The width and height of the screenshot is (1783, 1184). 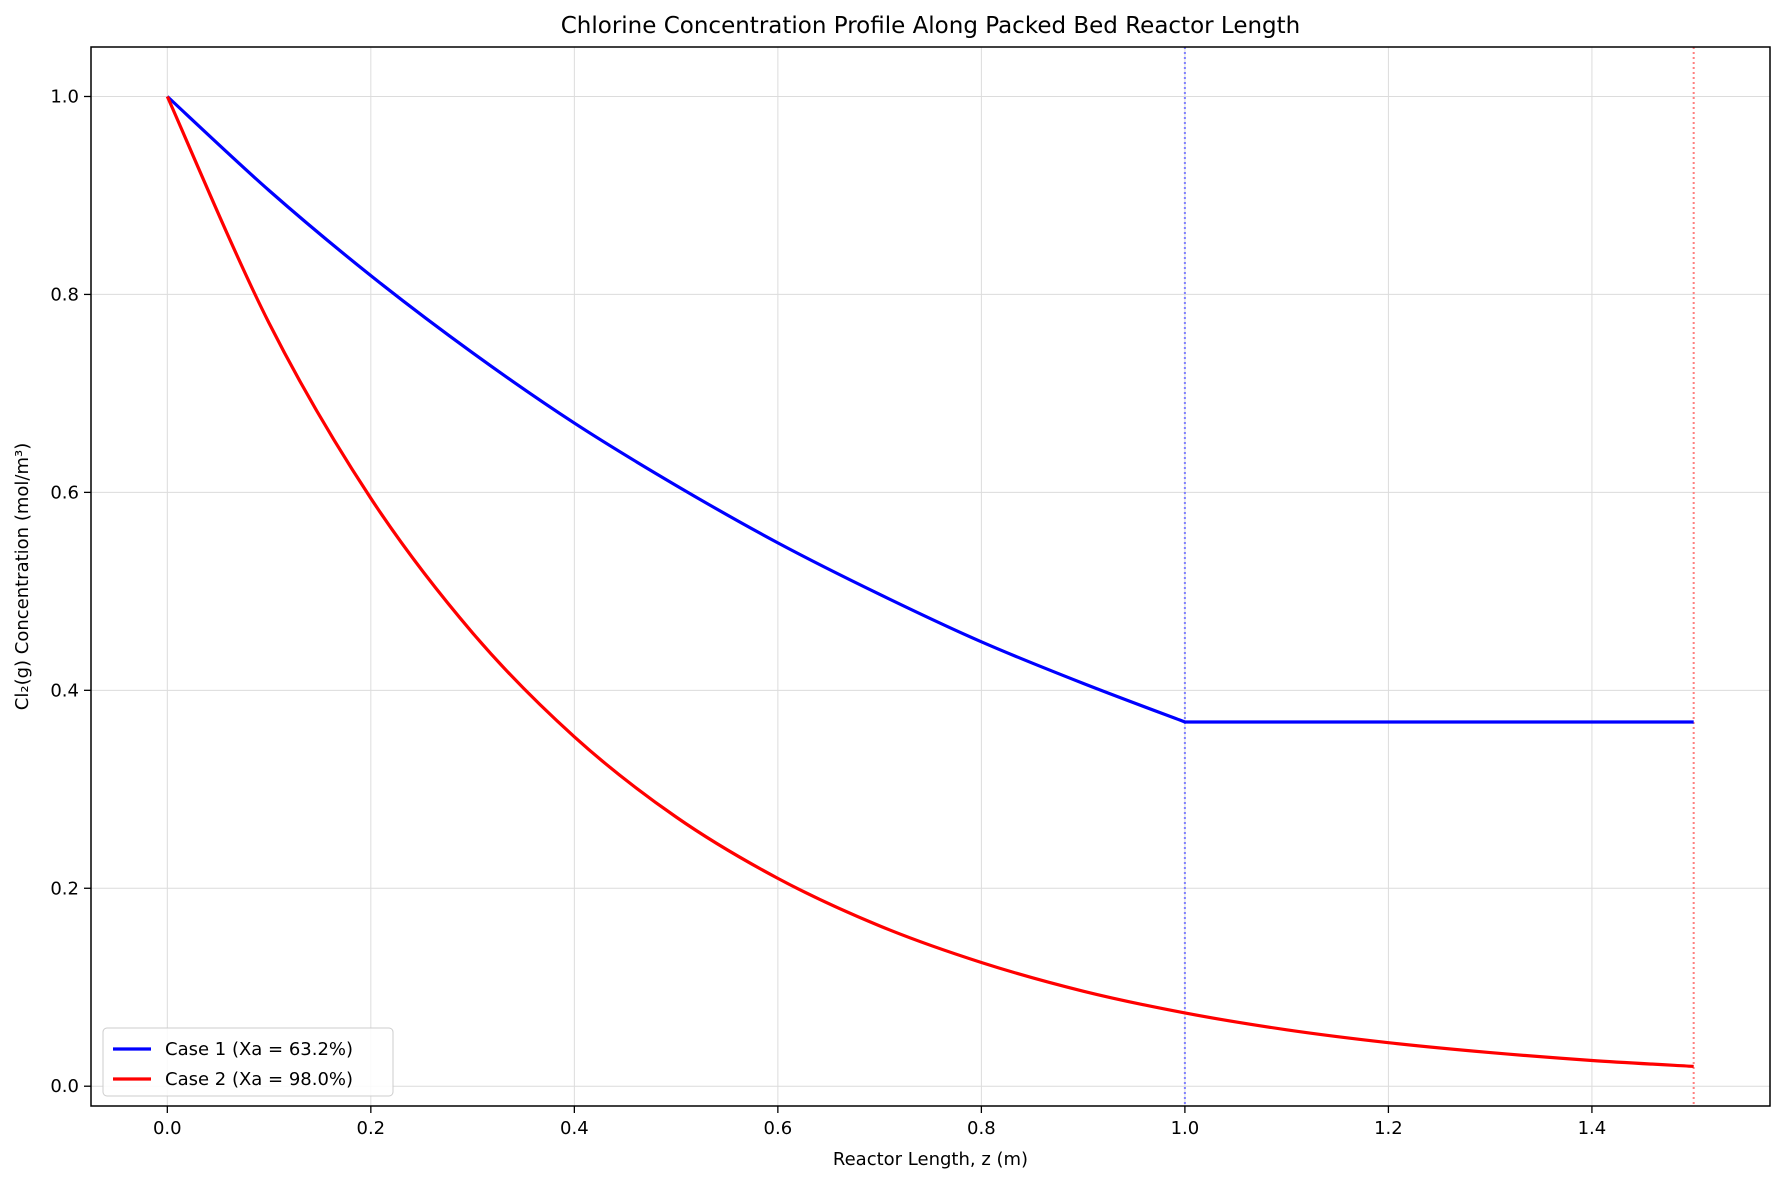 I want to click on legend: Case 1 (Xa = 63.2%) Case 2 (Xa = 98.0%), so click(x=248, y=1062).